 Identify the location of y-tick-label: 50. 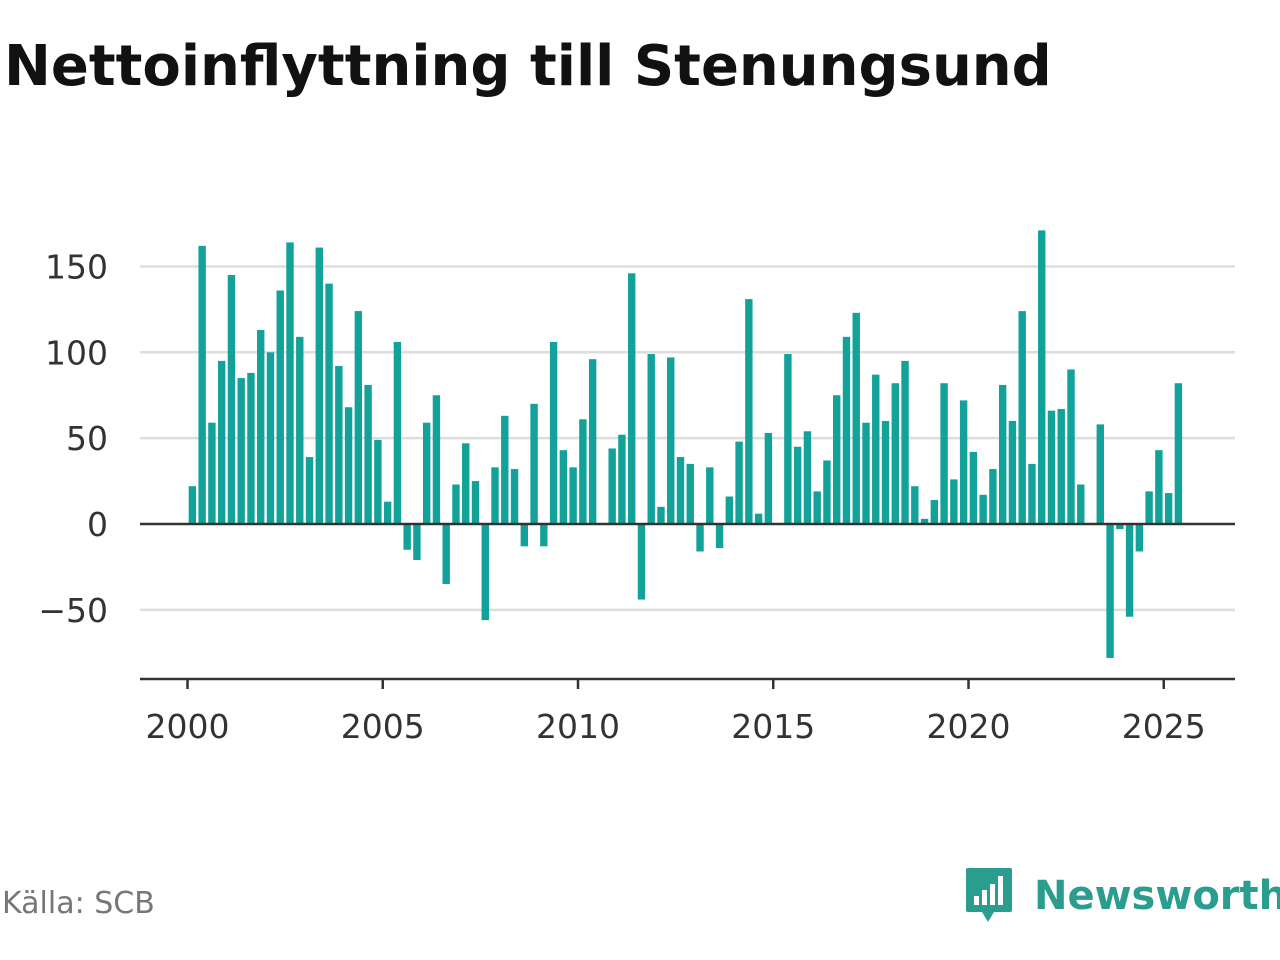
(87, 438).